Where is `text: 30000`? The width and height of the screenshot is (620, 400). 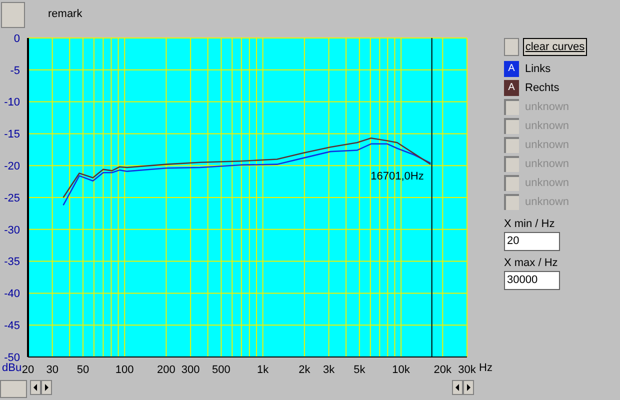 text: 30000 is located at coordinates (532, 280).